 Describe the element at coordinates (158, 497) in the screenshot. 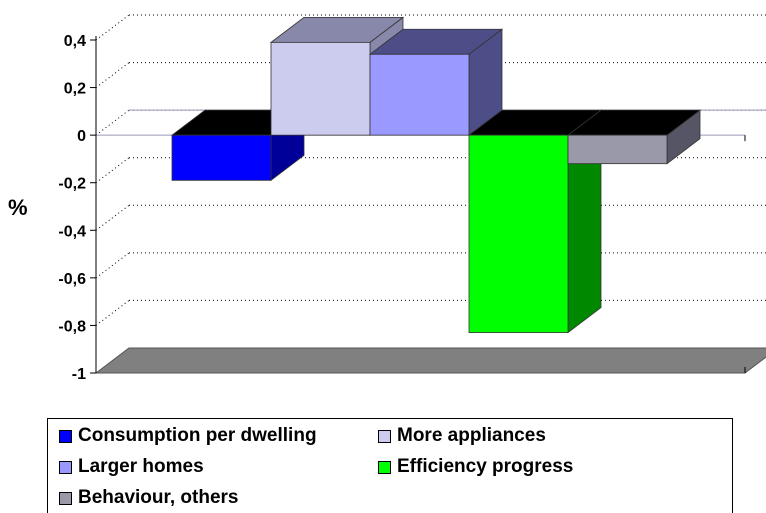

I see `legend-label: Behaviour, others` at that location.